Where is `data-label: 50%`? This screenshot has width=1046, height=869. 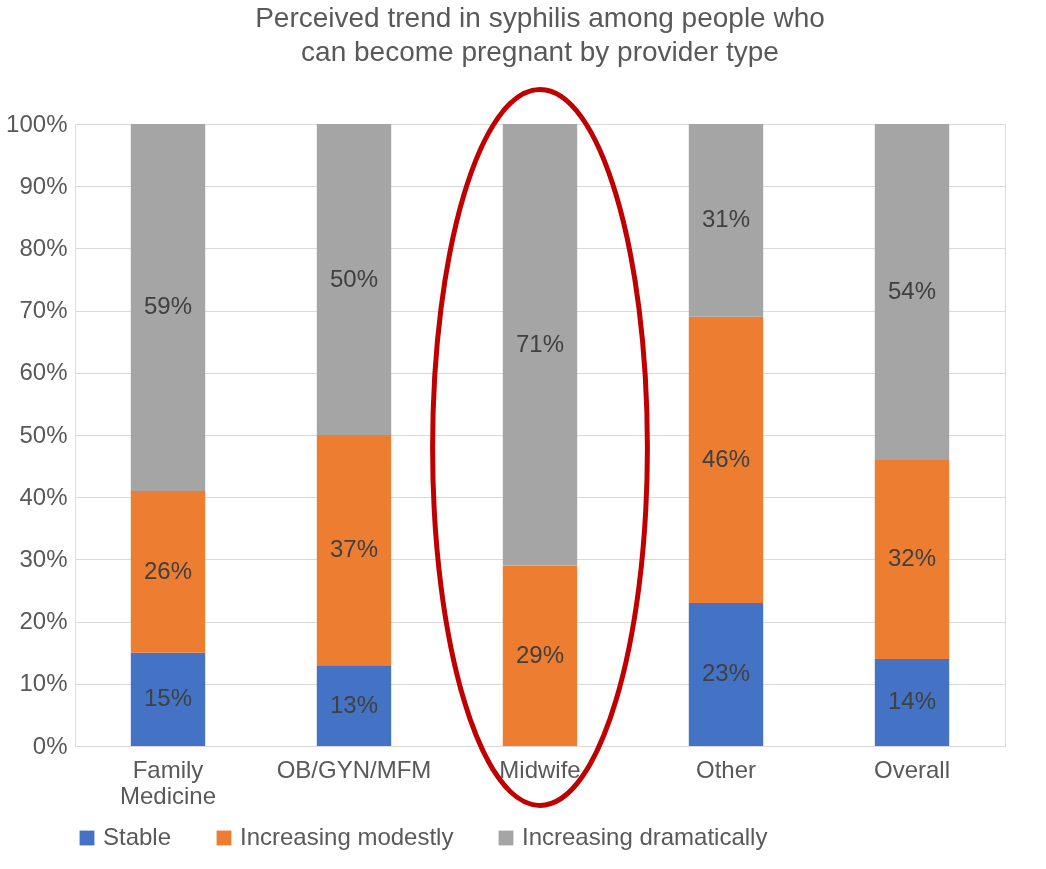 data-label: 50% is located at coordinates (354, 278).